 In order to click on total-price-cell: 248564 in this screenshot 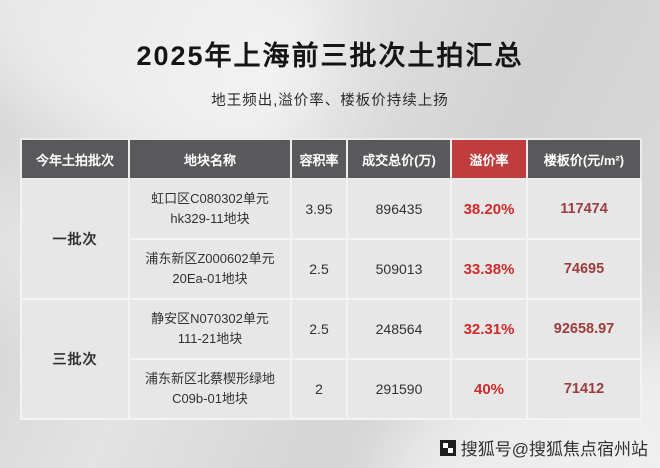, I will do `click(399, 329)`.